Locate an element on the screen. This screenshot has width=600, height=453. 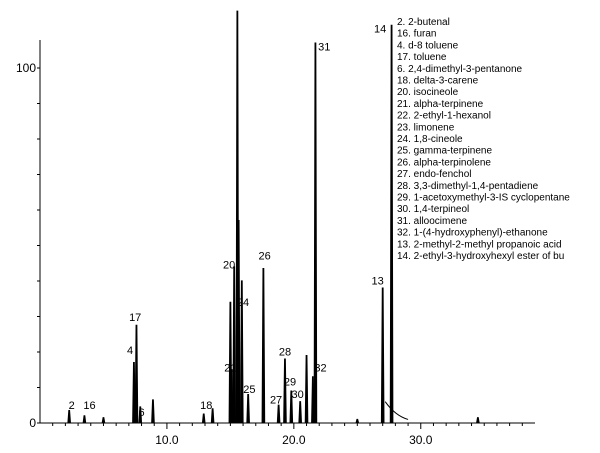
legend-entry: 31. alloocimene is located at coordinates (432, 221).